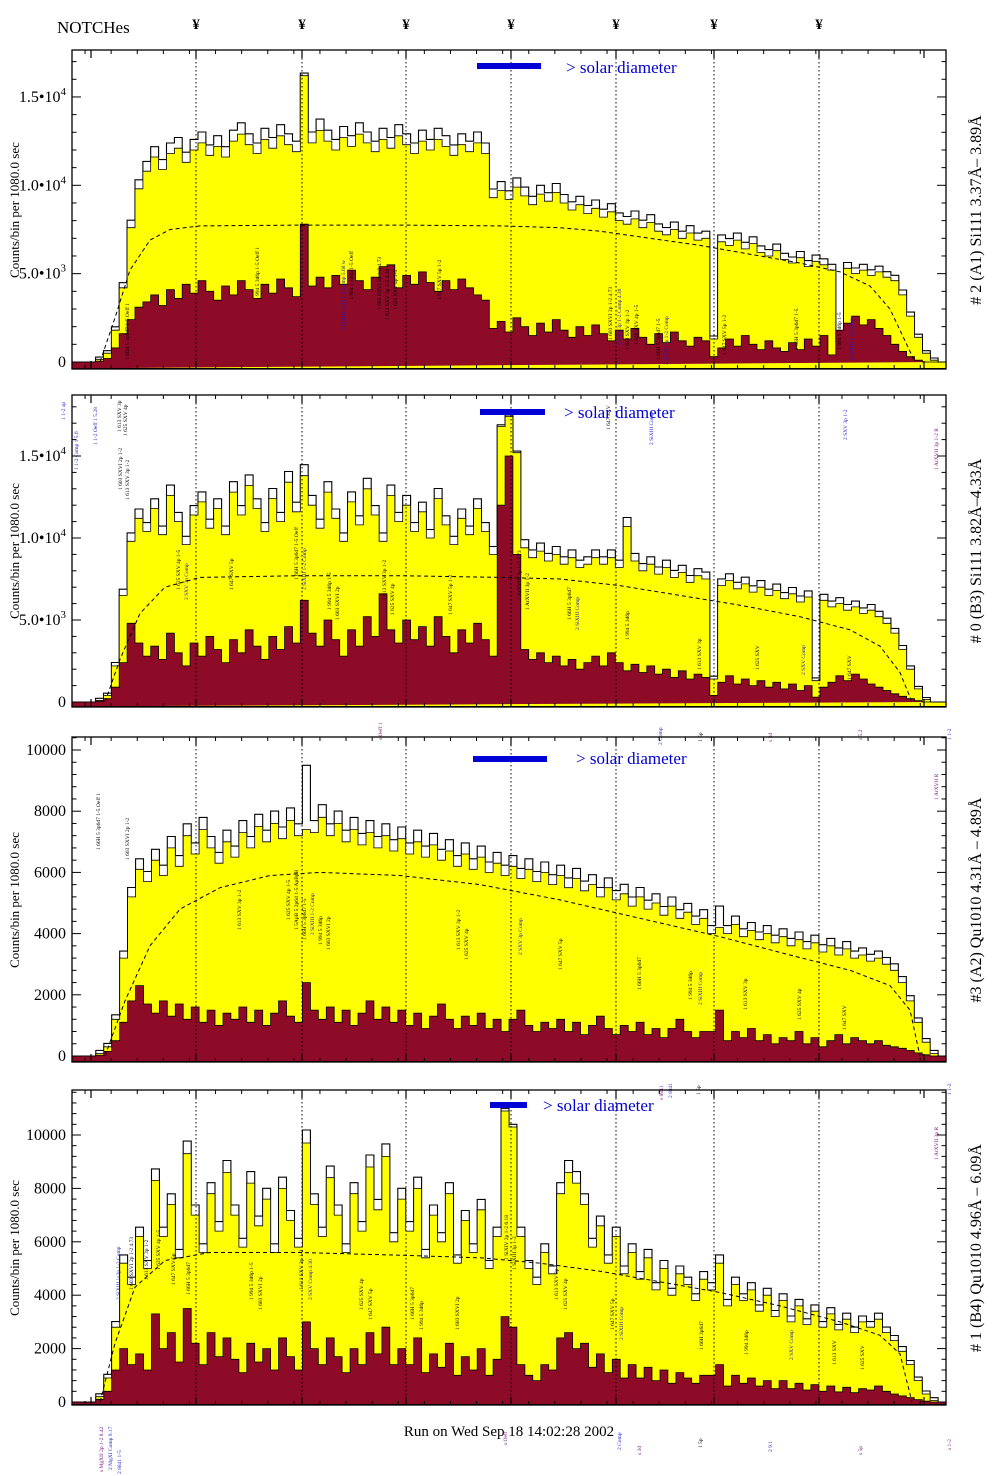  Describe the element at coordinates (976, 899) in the screenshot. I see `panel-3-right-label: #3 (A2) Qu1010 4.31Å – 4.89Å` at that location.